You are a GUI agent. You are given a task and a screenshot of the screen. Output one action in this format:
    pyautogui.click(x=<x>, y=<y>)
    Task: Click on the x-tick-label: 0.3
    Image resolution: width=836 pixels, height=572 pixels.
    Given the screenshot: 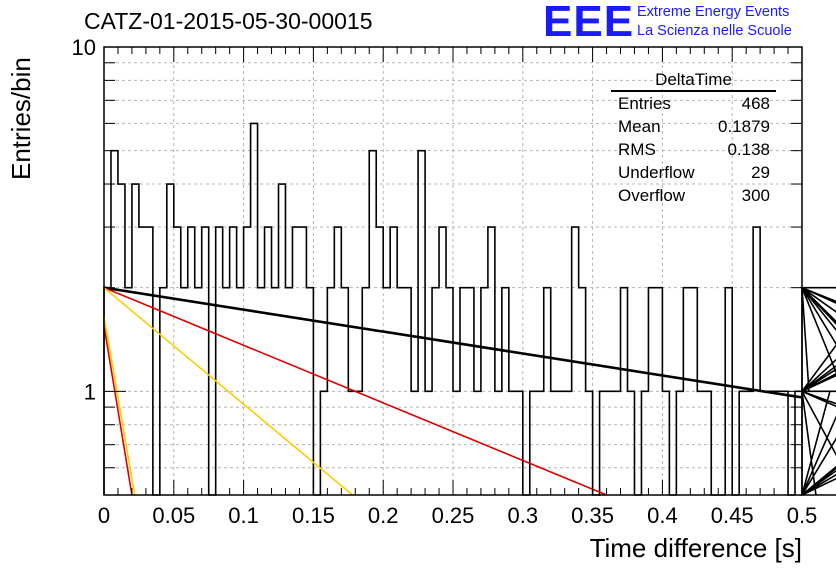 What is the action you would take?
    pyautogui.click(x=523, y=515)
    